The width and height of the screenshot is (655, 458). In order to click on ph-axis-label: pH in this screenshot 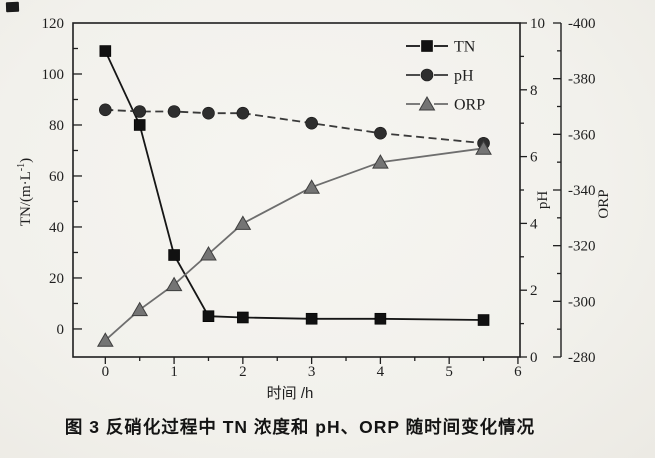, I will do `click(543, 200)`.